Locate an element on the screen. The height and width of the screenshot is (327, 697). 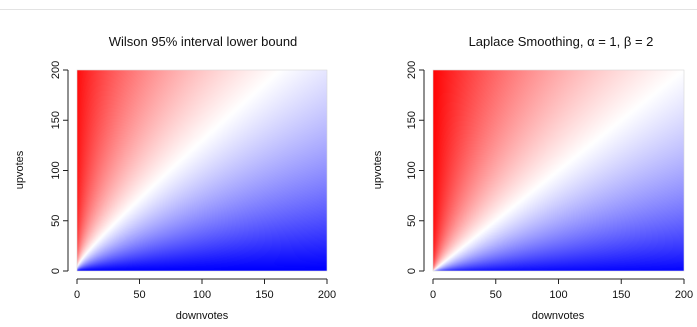
chart-title: Wilson 95% interval lower bound is located at coordinates (203, 41).